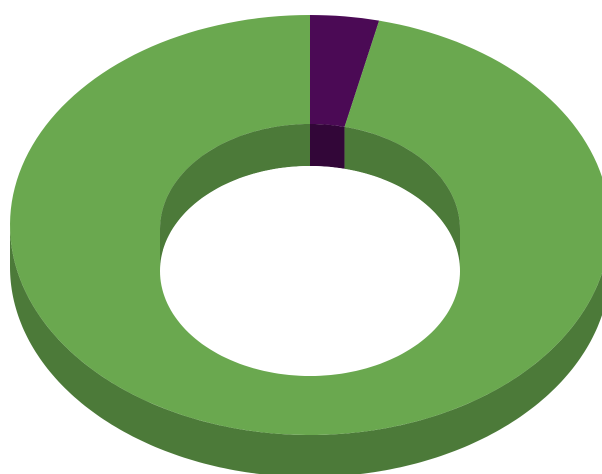 Image resolution: width=602 pixels, height=474 pixels. What do you see at coordinates (345, 71) in the screenshot?
I see `slice-0-top` at bounding box center [345, 71].